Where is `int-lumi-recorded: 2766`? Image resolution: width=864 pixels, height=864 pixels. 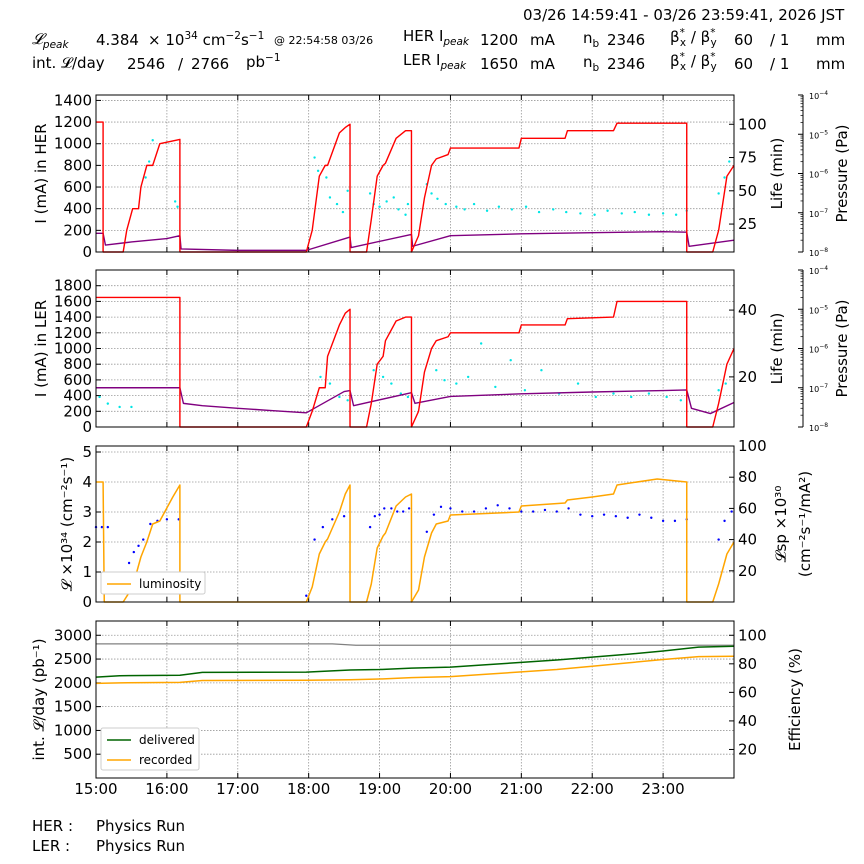 int-lumi-recorded: 2766 is located at coordinates (210, 64).